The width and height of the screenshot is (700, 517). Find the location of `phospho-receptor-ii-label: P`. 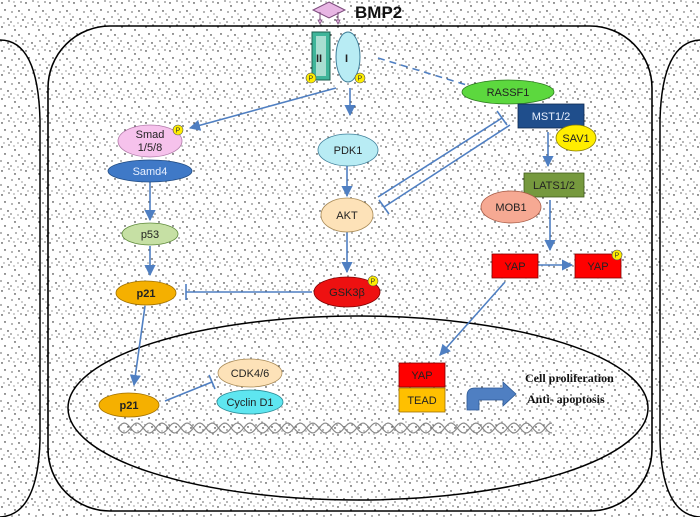

phospho-receptor-ii-label: P is located at coordinates (311, 79).